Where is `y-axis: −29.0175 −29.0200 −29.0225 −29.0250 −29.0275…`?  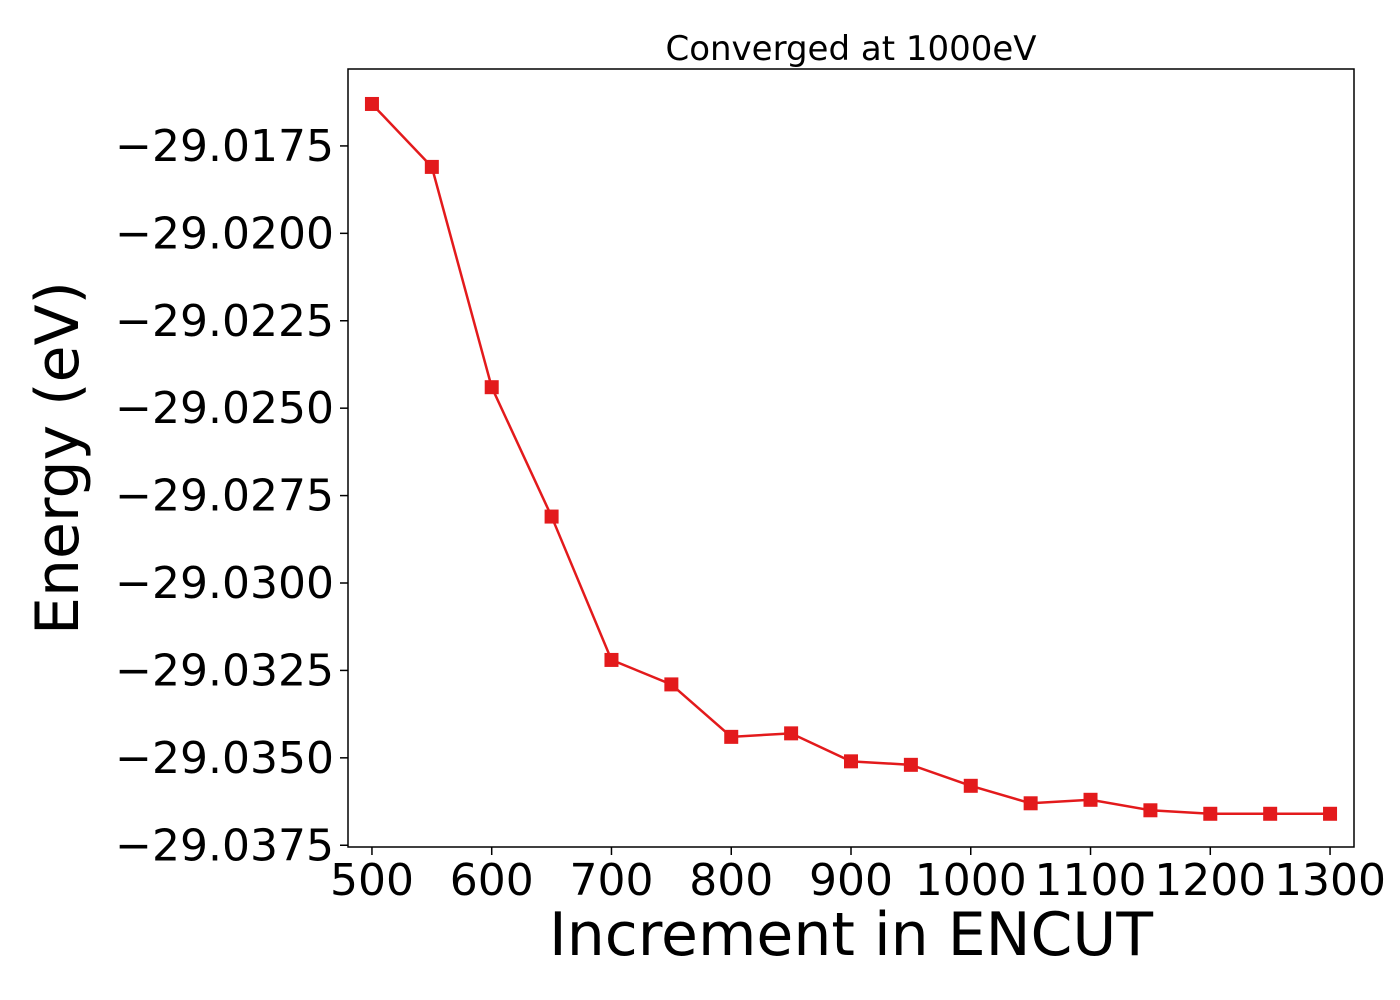
y-axis: −29.0175 −29.0200 −29.0225 −29.0250 −29.0275… is located at coordinates (231, 496).